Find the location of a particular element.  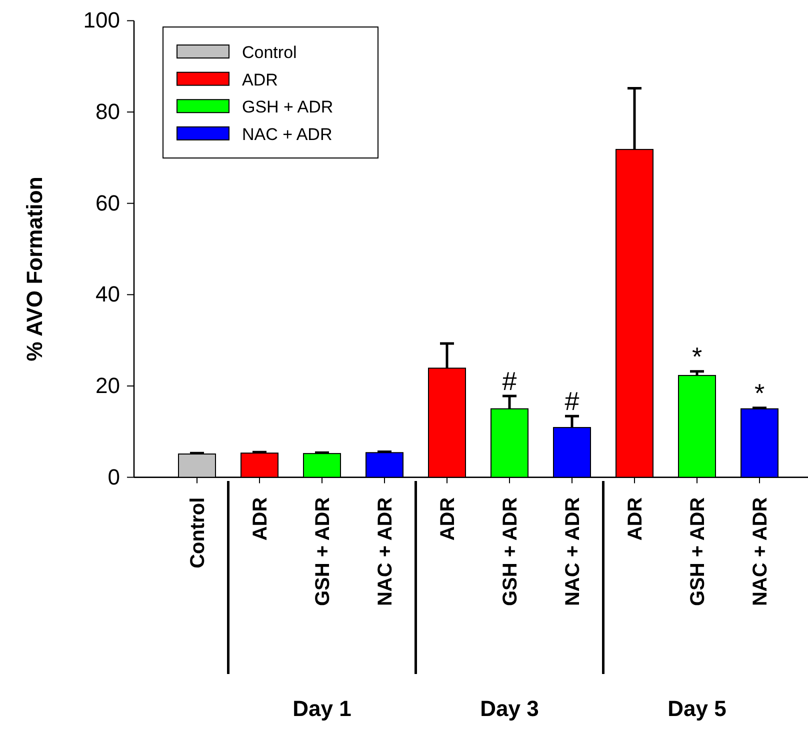

x-tick-label: Control is located at coordinates (198, 532).